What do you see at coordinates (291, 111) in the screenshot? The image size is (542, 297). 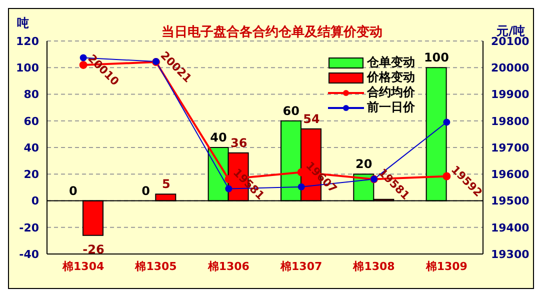 I see `data-label: 60` at bounding box center [291, 111].